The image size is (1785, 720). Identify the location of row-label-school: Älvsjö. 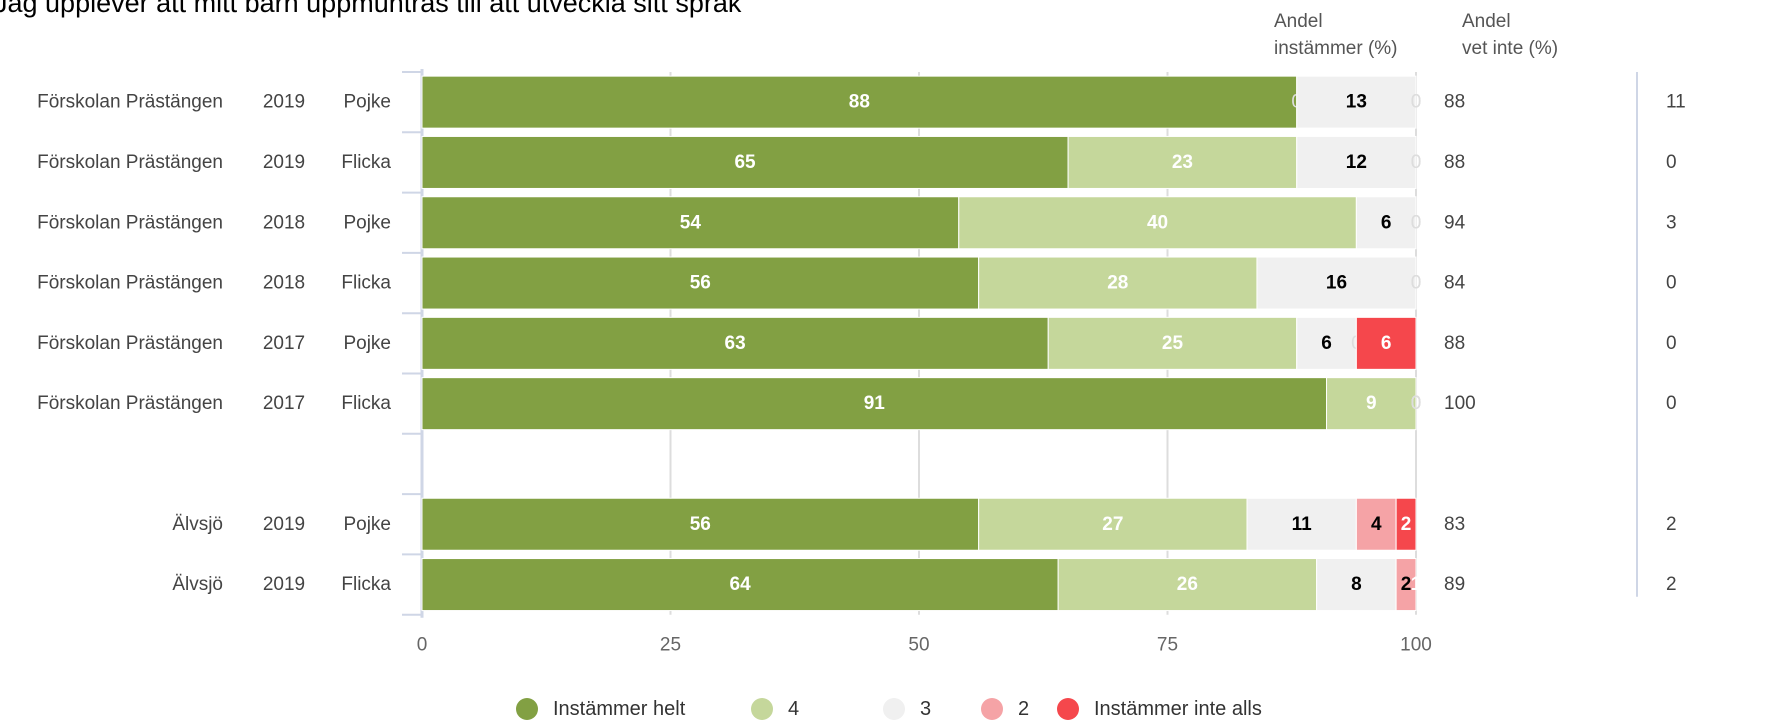
(197, 524).